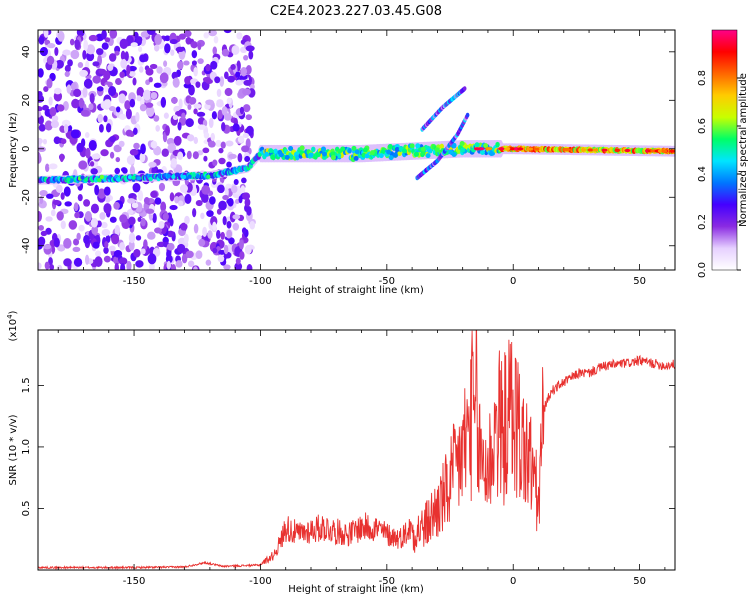 The image size is (750, 600). Describe the element at coordinates (26, 246) in the screenshot. I see `spectrogram-ytick-label: -40` at that location.